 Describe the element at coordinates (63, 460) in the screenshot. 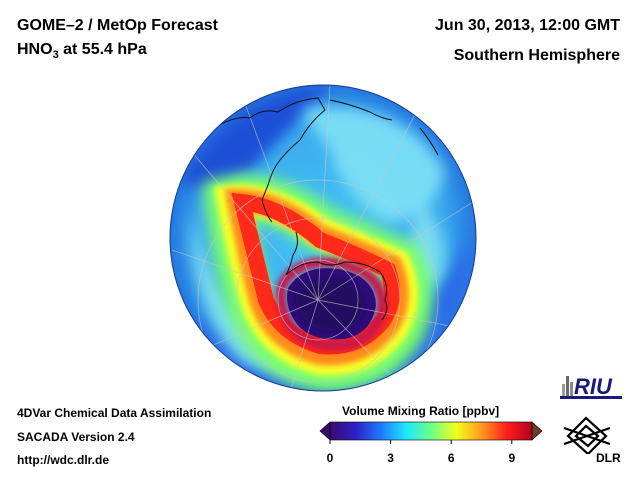

I see `website-link: http://wdc.dlr.de` at that location.